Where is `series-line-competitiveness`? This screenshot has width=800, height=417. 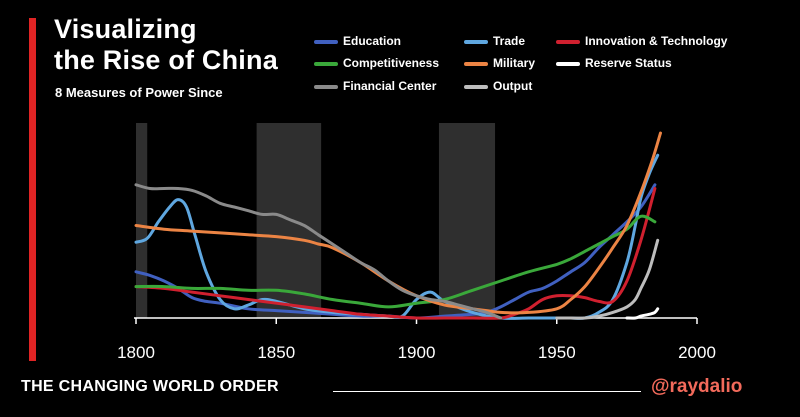 series-line-competitiveness is located at coordinates (395, 261).